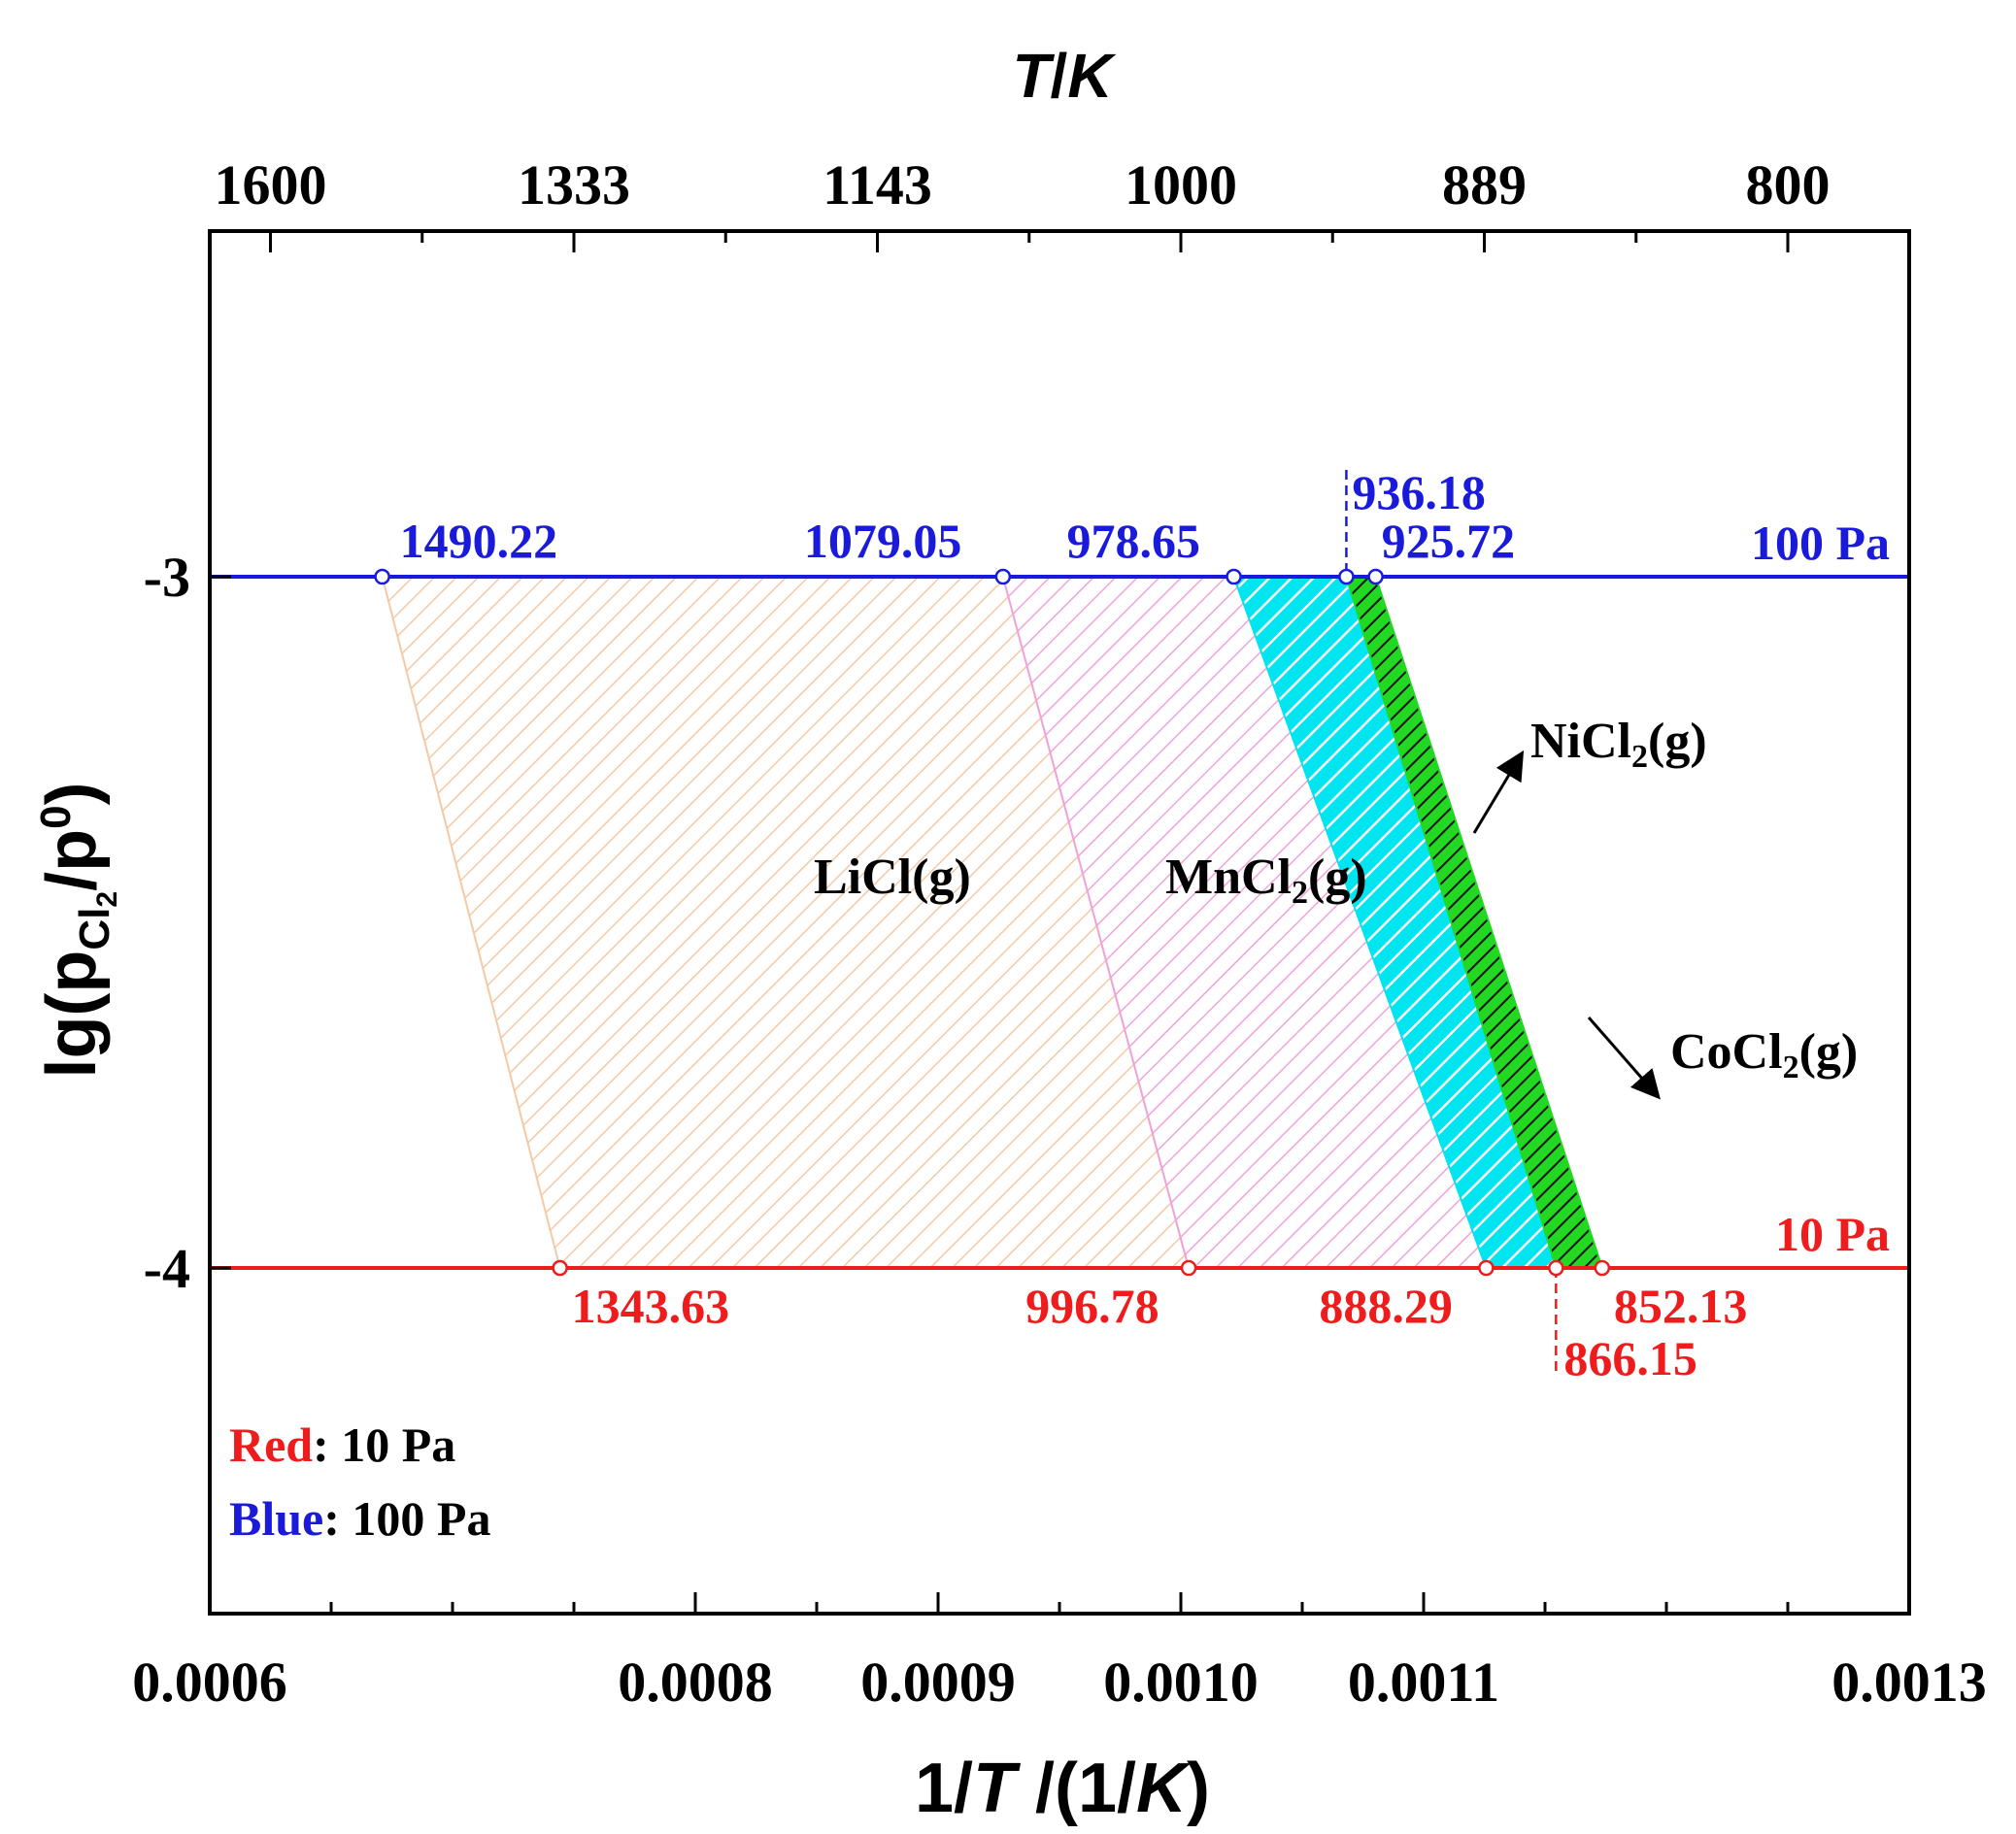  Describe the element at coordinates (1337, 878) in the screenshot. I see `mncl2-post: (g)` at that location.